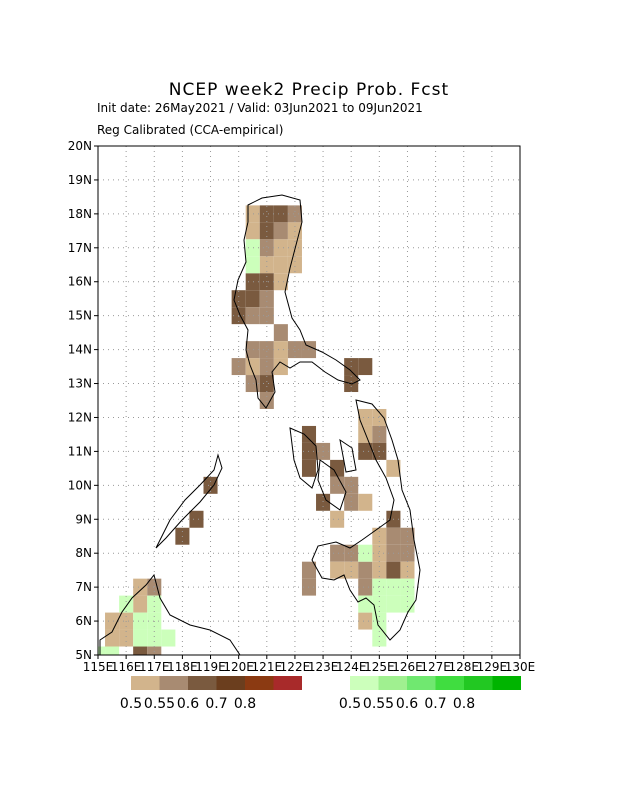  What do you see at coordinates (182, 667) in the screenshot?
I see `x-tick-label: 118E` at bounding box center [182, 667].